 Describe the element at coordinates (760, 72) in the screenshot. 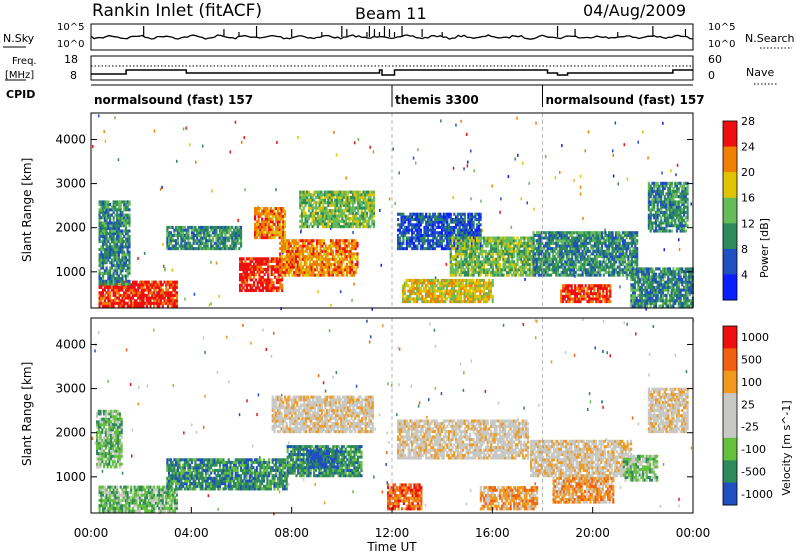

I see `nave-label: Nave` at that location.